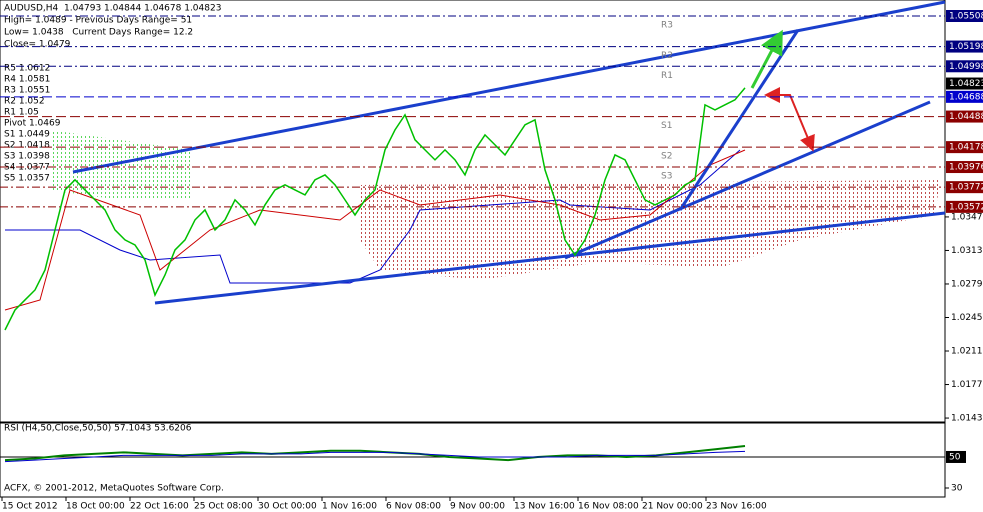 This screenshot has height=512, width=983. Describe the element at coordinates (159, 507) in the screenshot. I see `x-tick-label: 22 Oct 16:00` at that location.